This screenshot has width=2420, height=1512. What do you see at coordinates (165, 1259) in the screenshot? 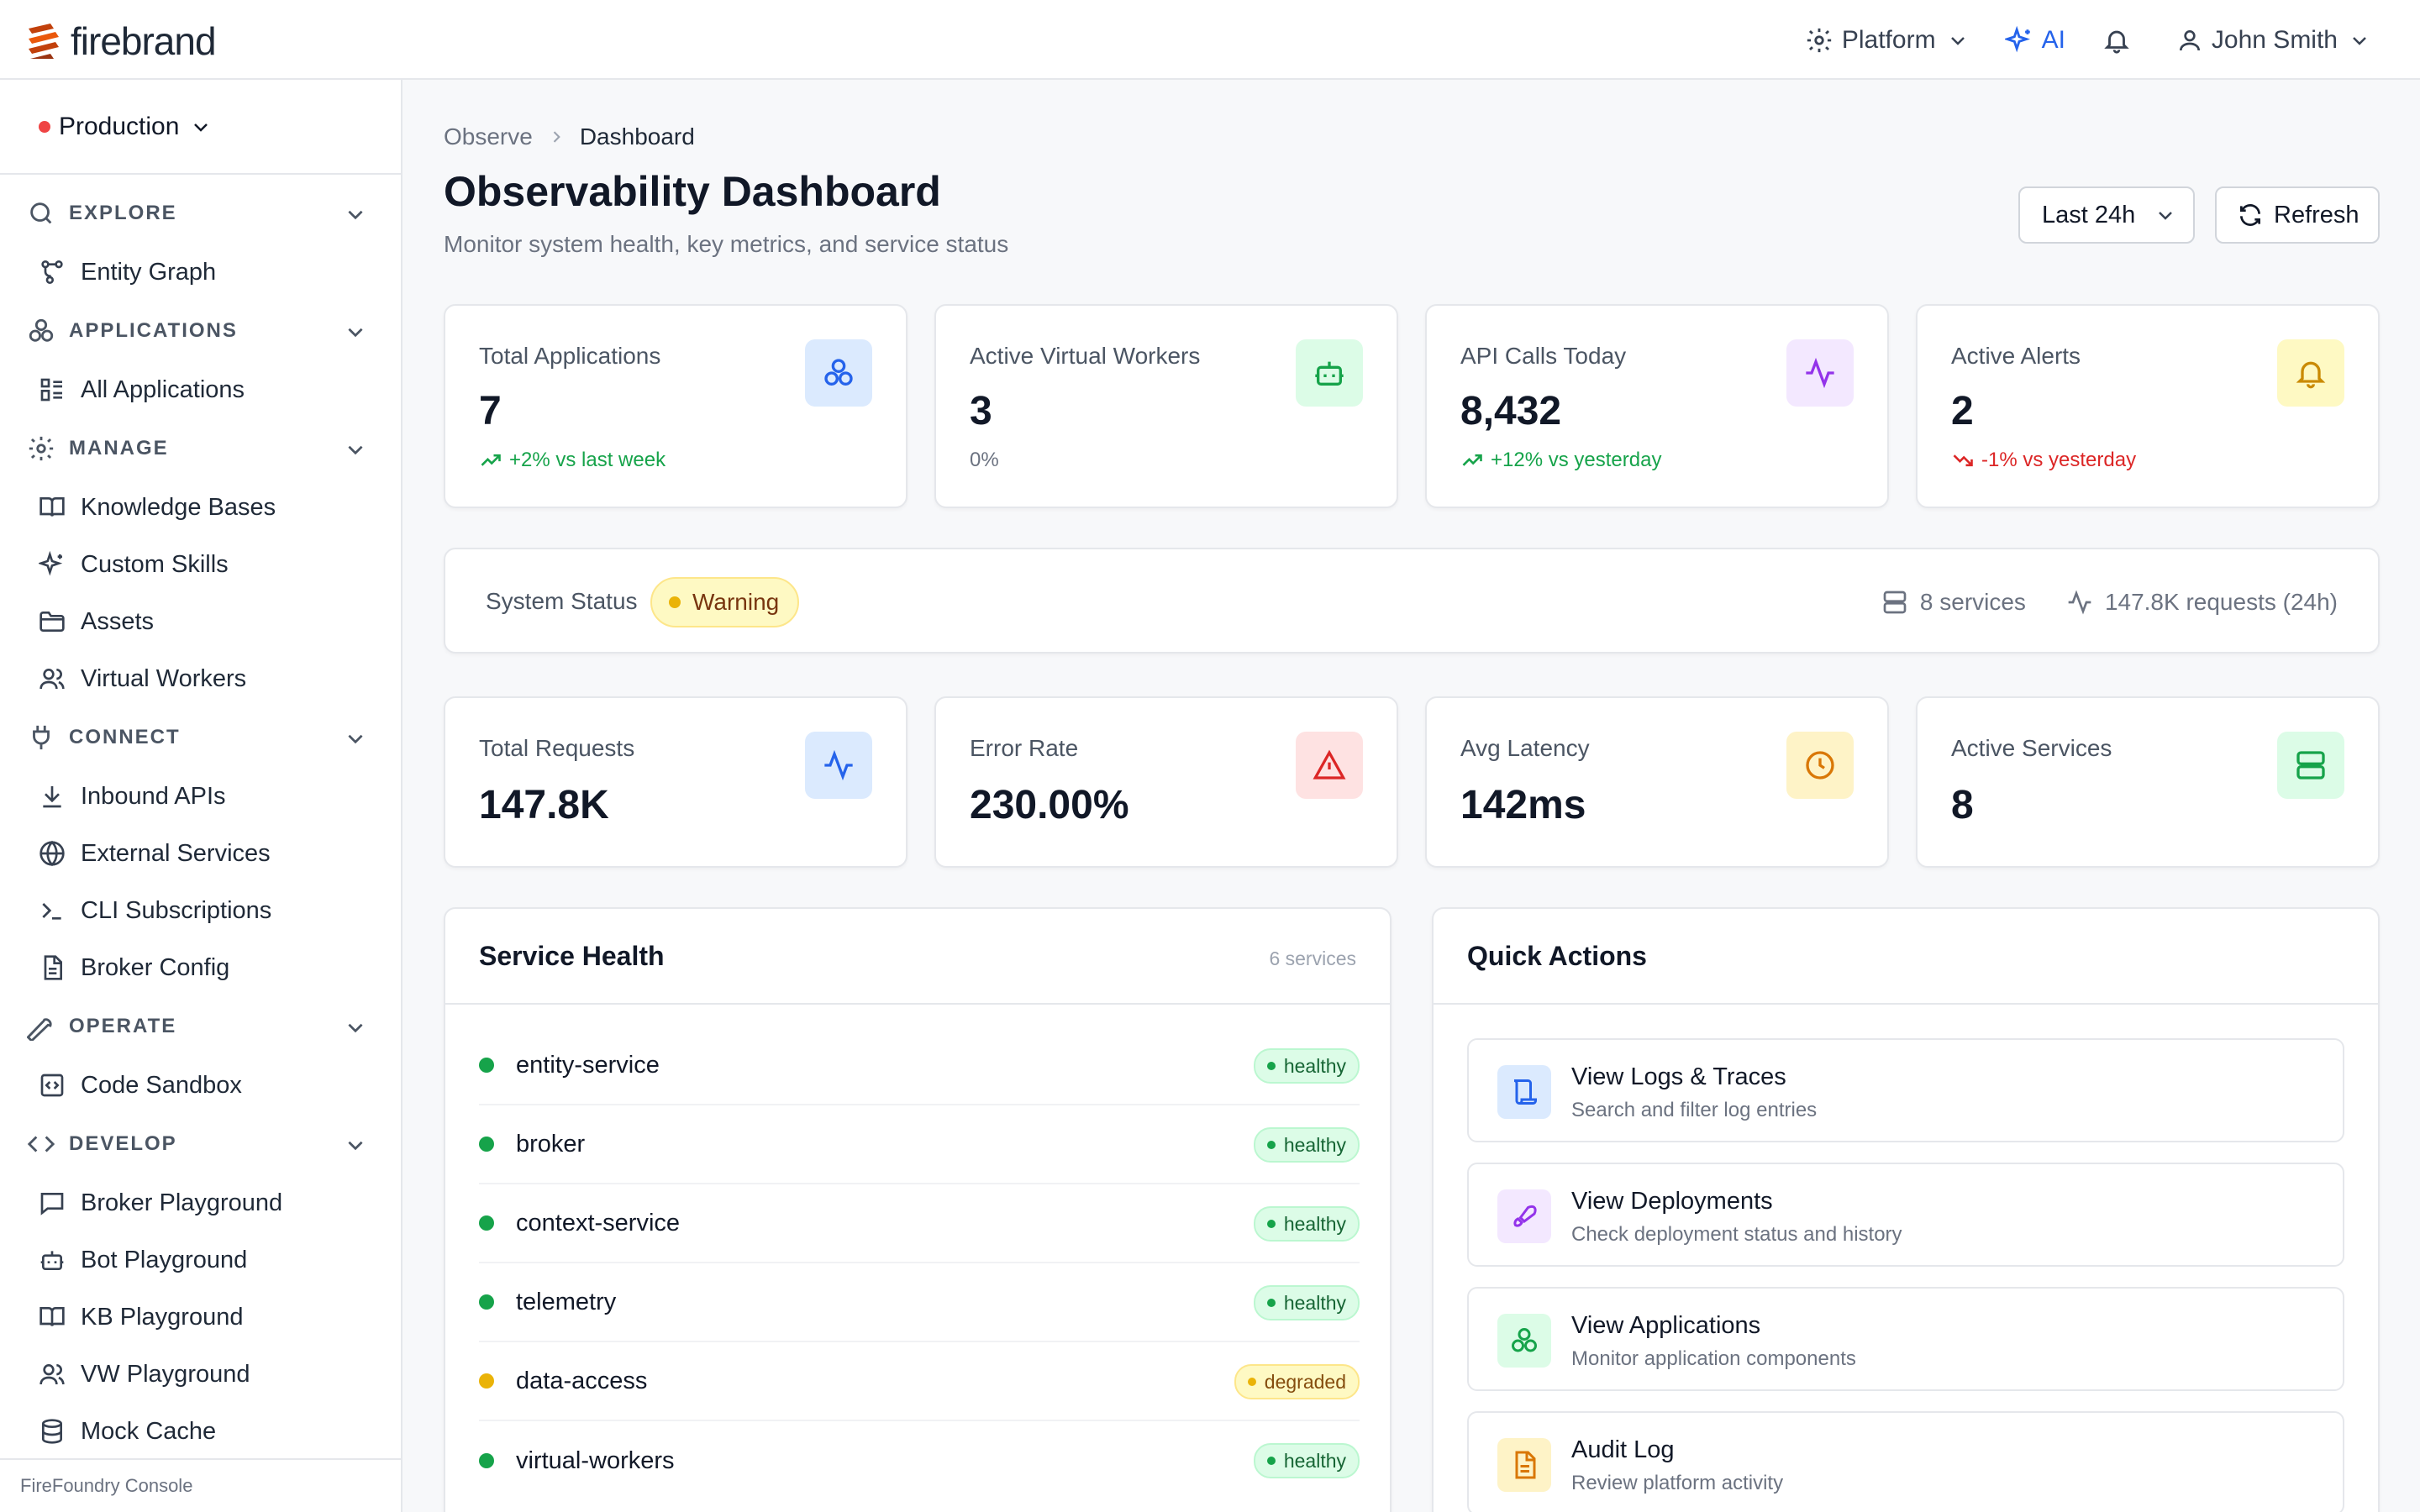
I see `sidebar-item-label: Bot Playground` at bounding box center [165, 1259].